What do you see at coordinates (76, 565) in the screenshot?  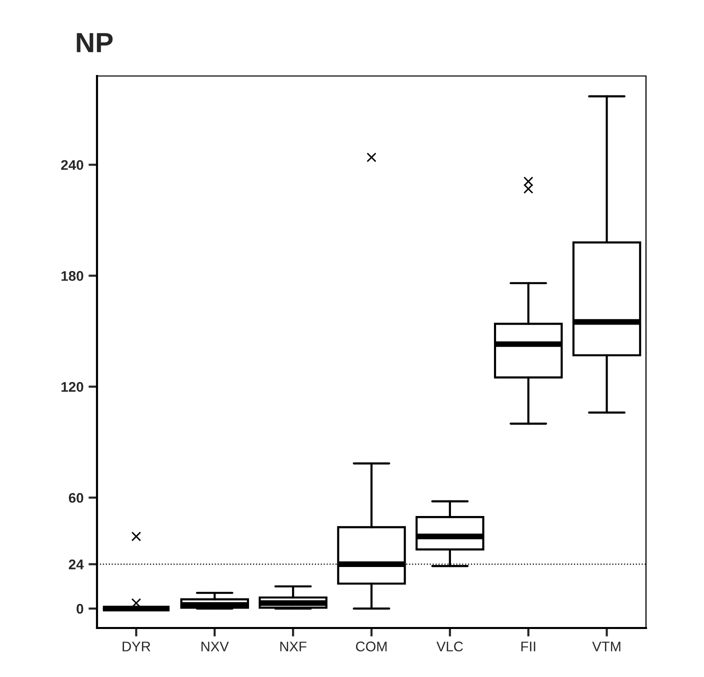 I see `y-tick-label: 24` at bounding box center [76, 565].